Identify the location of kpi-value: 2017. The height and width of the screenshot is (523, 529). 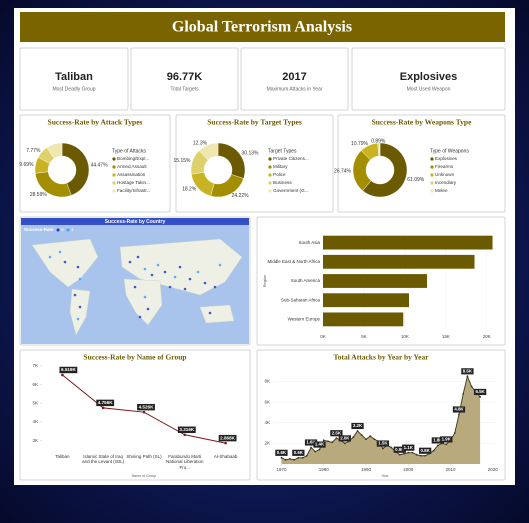
(294, 77).